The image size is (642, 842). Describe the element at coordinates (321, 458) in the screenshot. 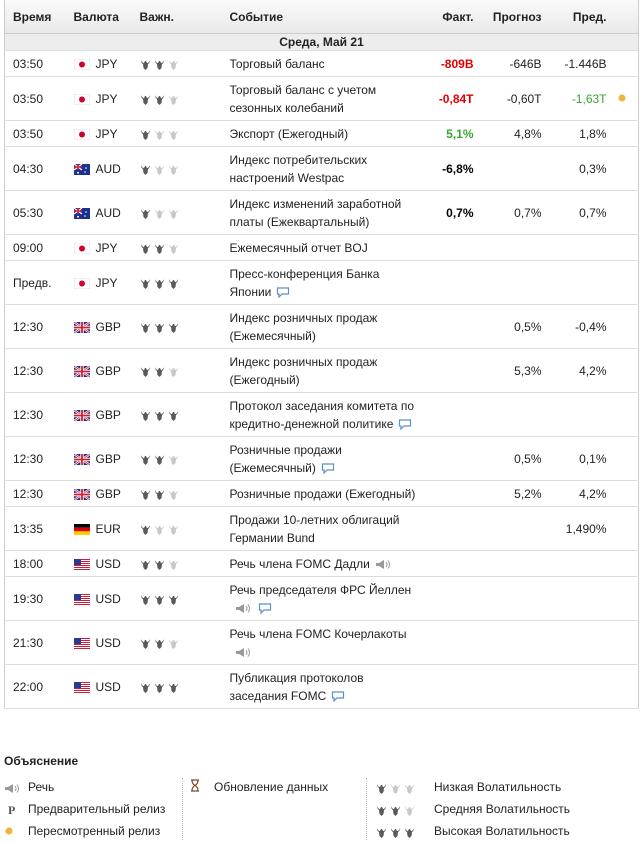

I see `event-cell: Розничные продажи (Ежемесячный)` at that location.